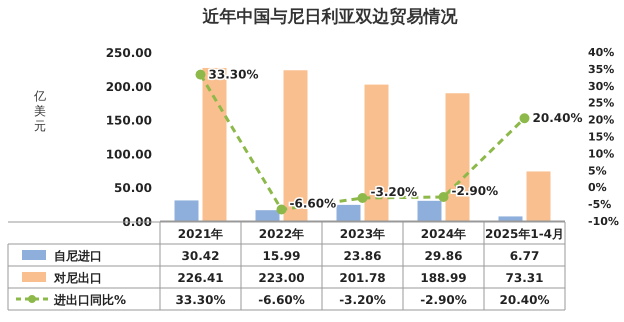  Describe the element at coordinates (281, 278) in the screenshot. I see `data-label: 223.00` at that location.